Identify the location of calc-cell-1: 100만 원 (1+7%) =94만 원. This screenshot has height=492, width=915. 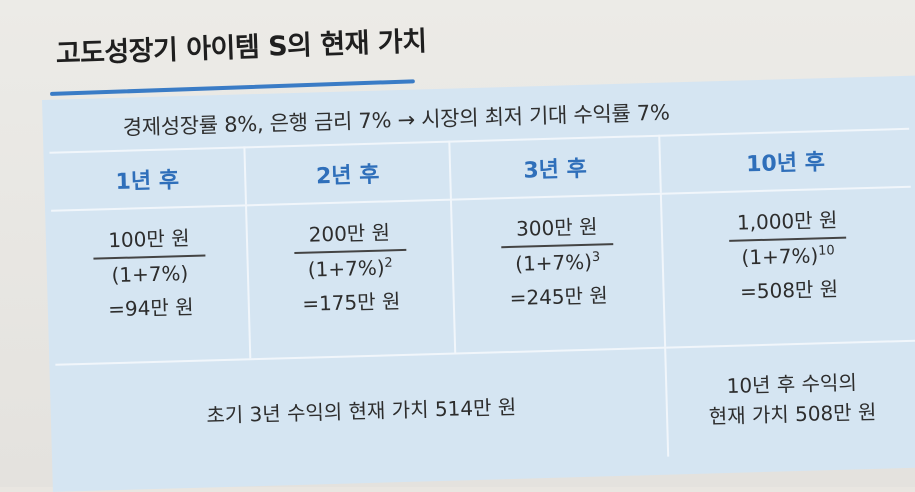
(151, 283).